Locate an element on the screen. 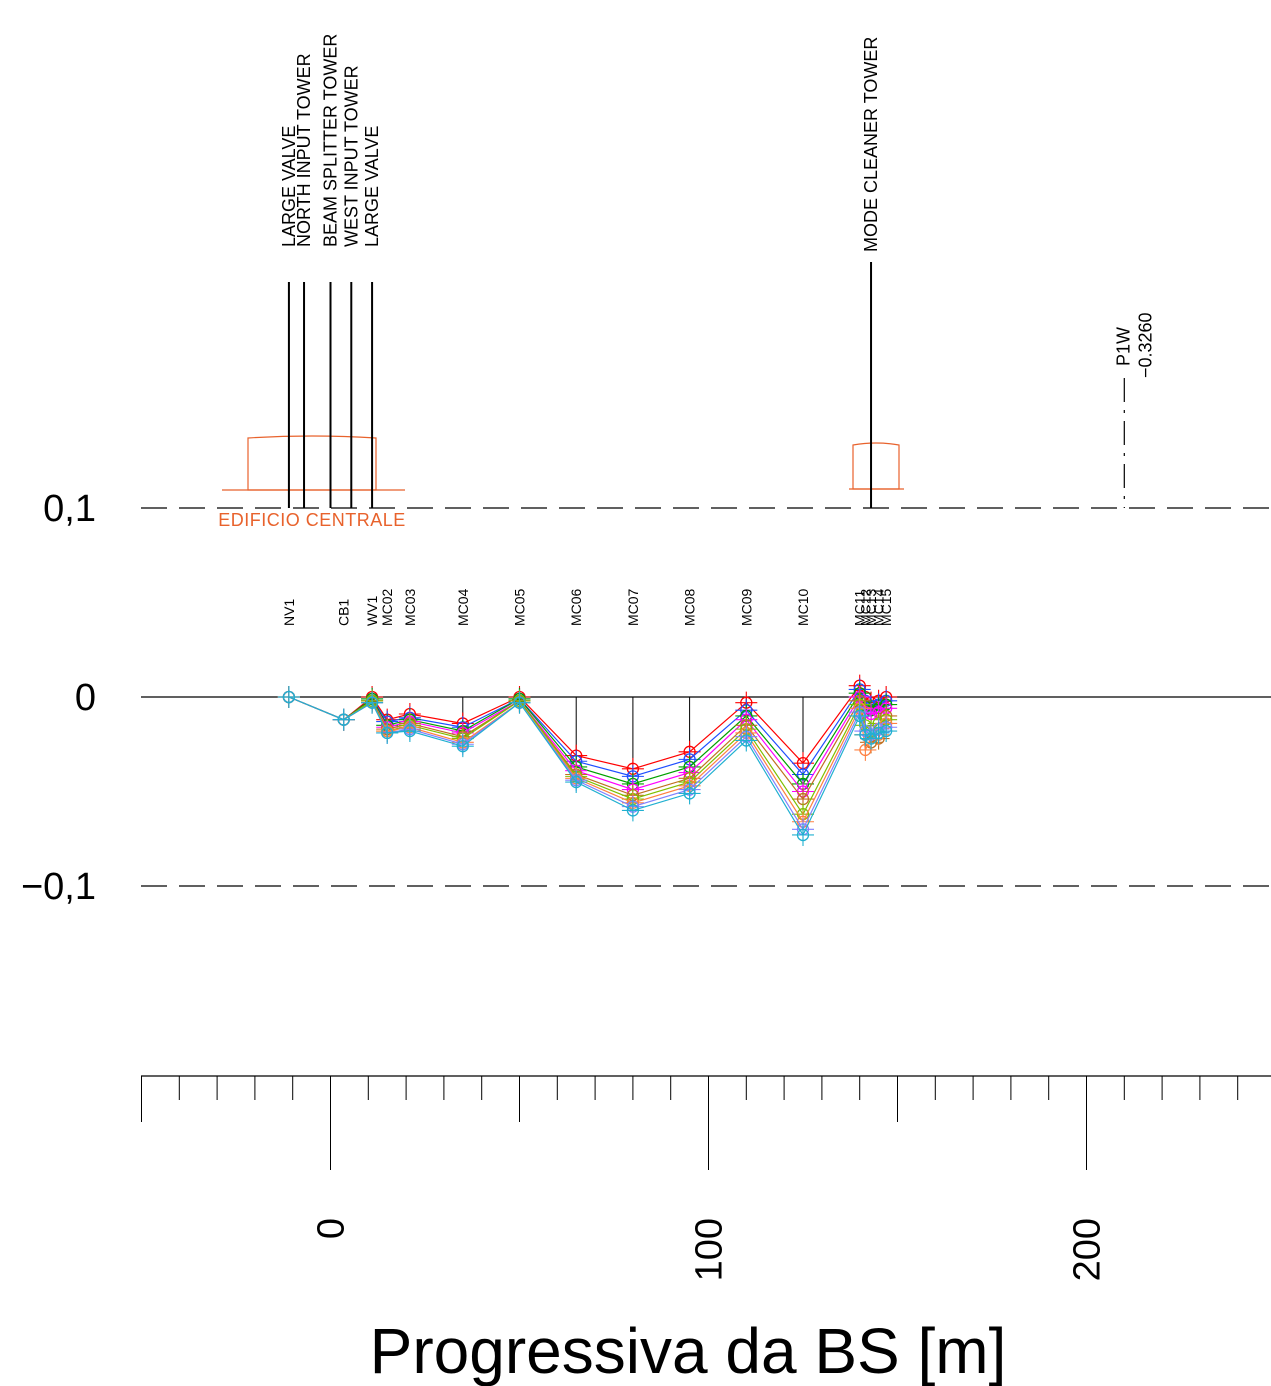 This screenshot has width=1271, height=1386. point-label: NV1 is located at coordinates (289, 612).